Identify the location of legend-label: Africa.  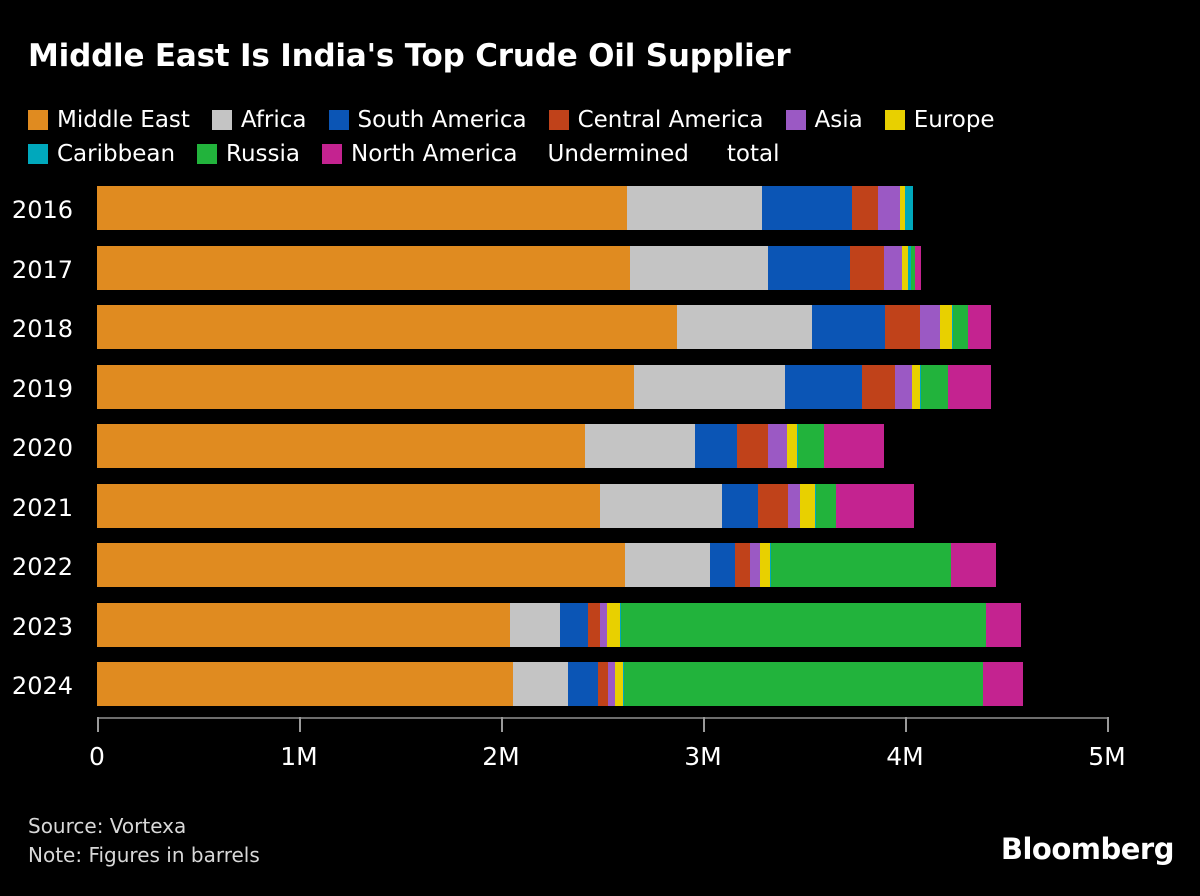
(273, 120).